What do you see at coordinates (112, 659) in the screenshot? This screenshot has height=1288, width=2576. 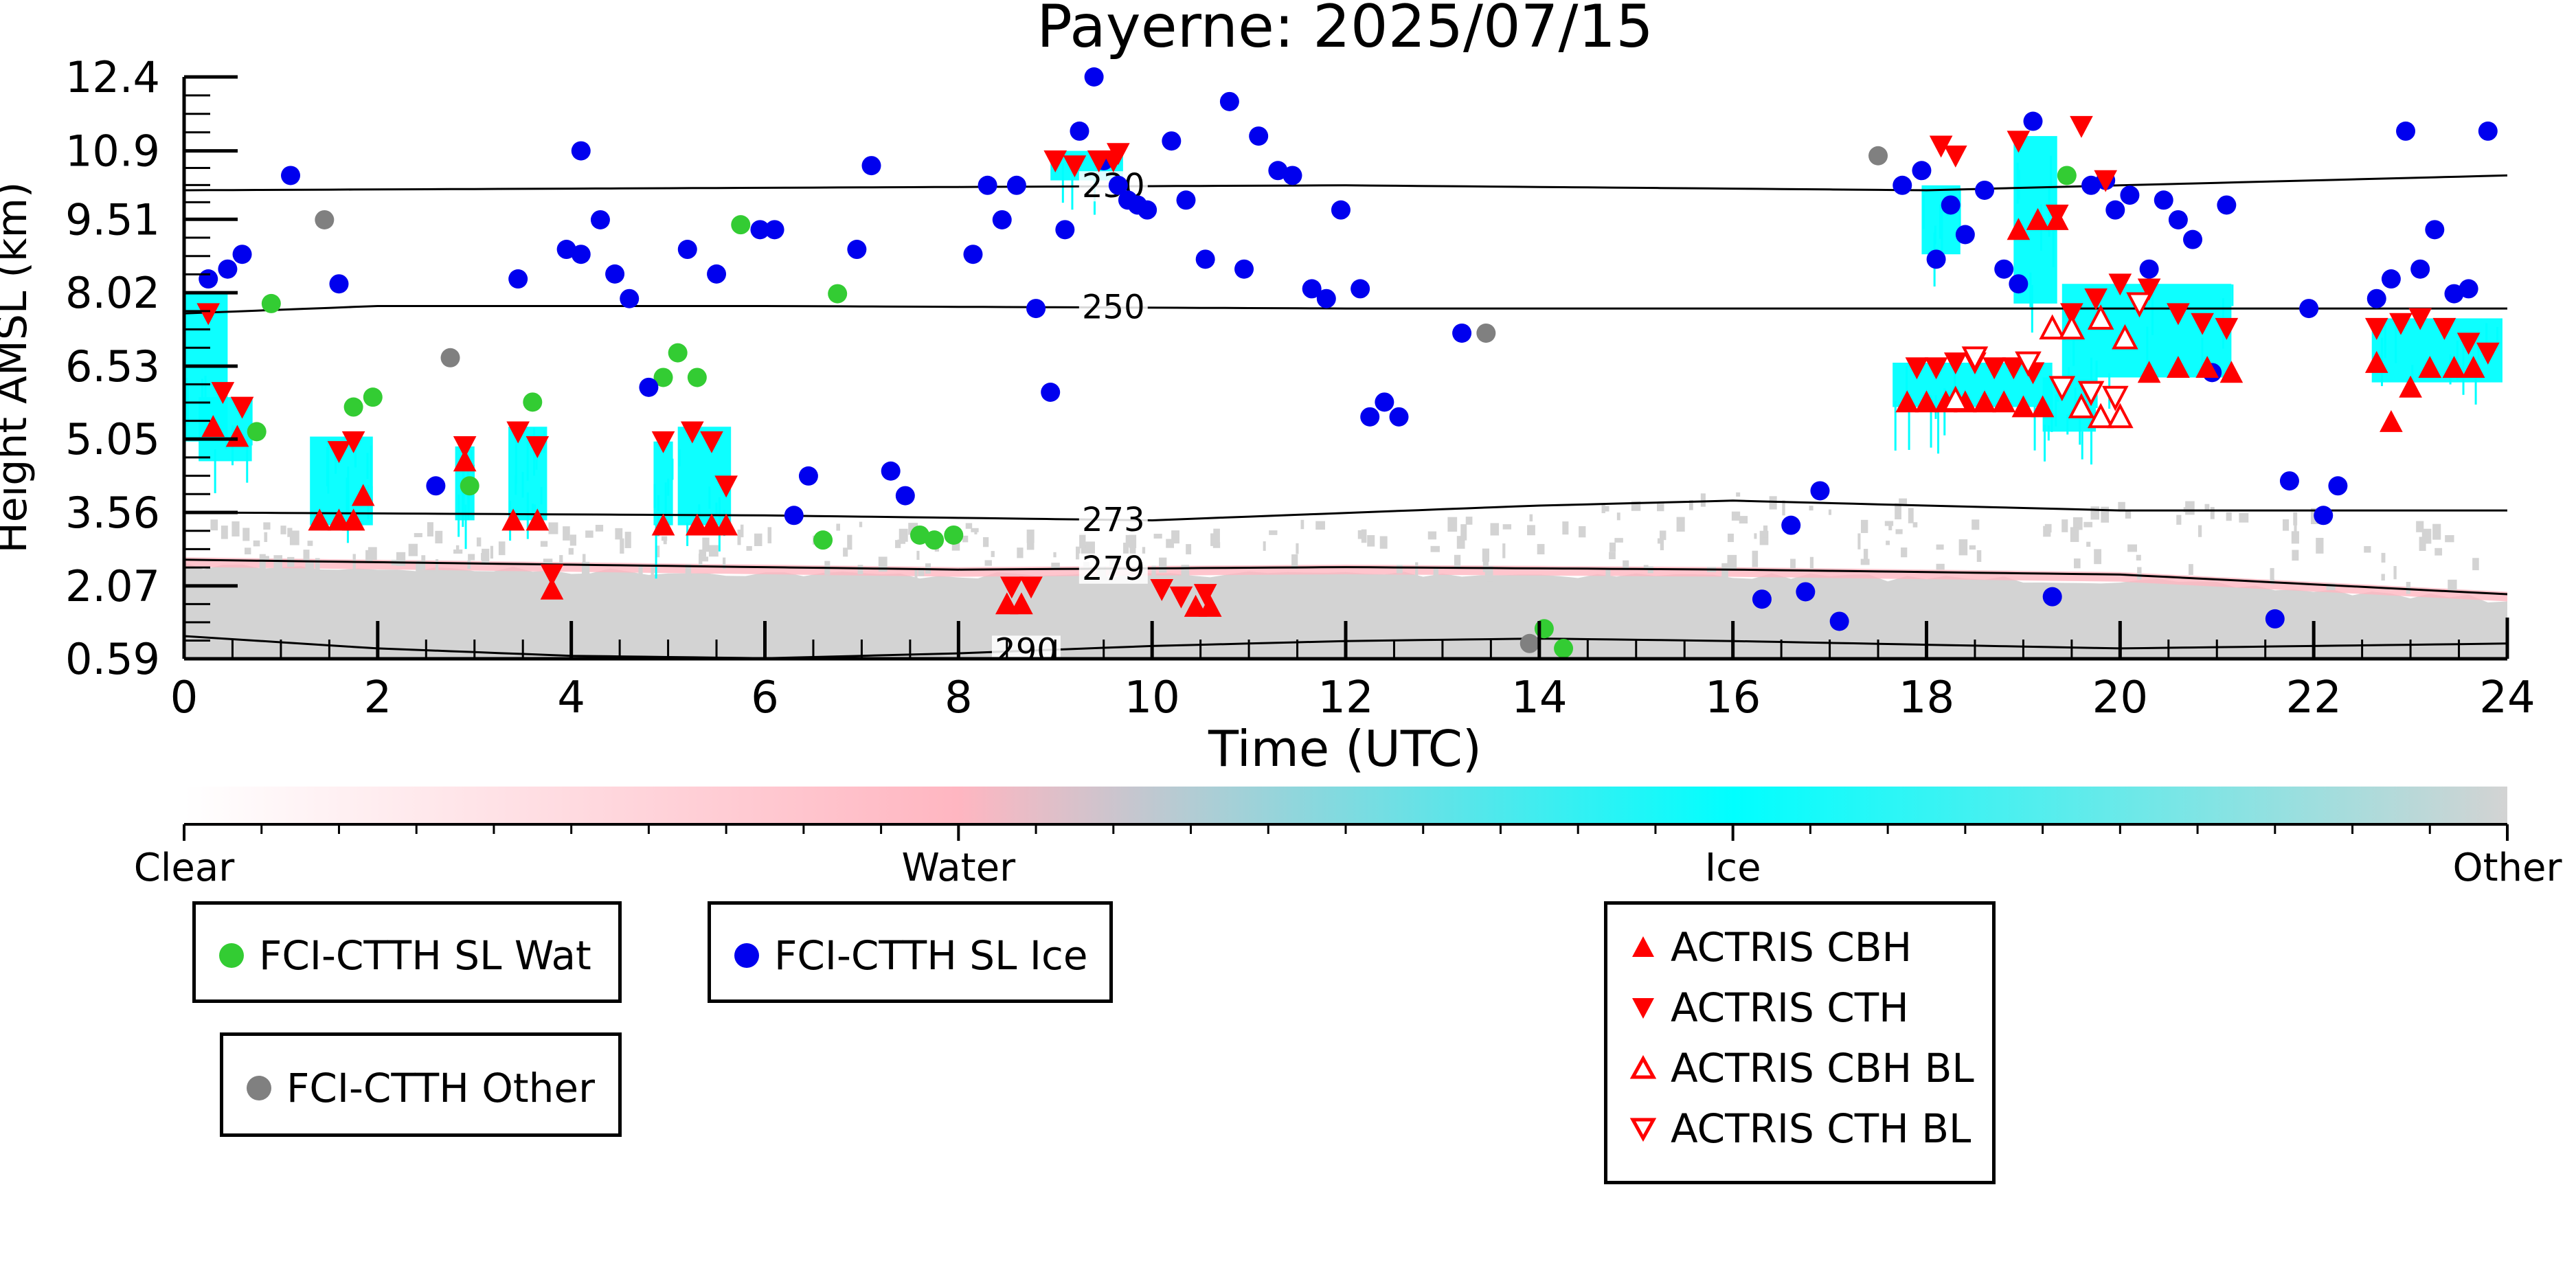 I see `y-tick-label: 0.59` at bounding box center [112, 659].